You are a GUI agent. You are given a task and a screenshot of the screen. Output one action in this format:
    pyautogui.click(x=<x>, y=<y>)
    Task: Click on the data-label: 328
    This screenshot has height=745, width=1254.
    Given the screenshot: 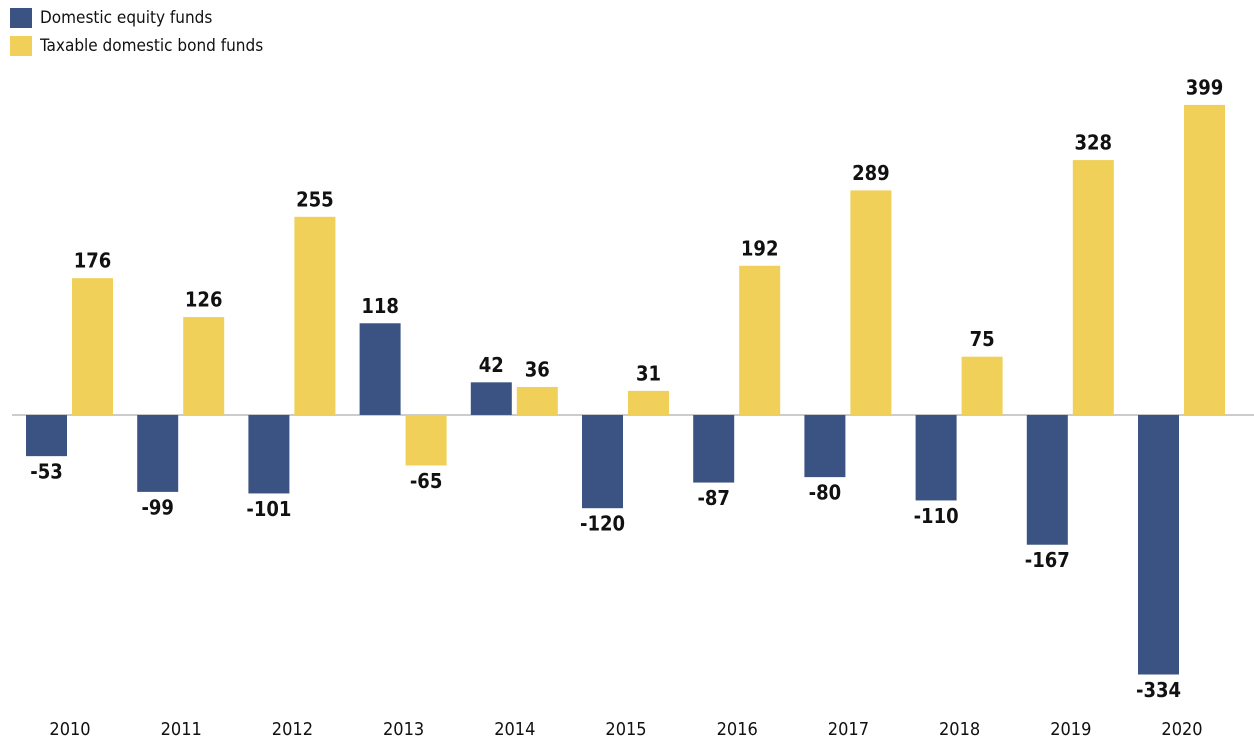 What is the action you would take?
    pyautogui.click(x=1094, y=143)
    